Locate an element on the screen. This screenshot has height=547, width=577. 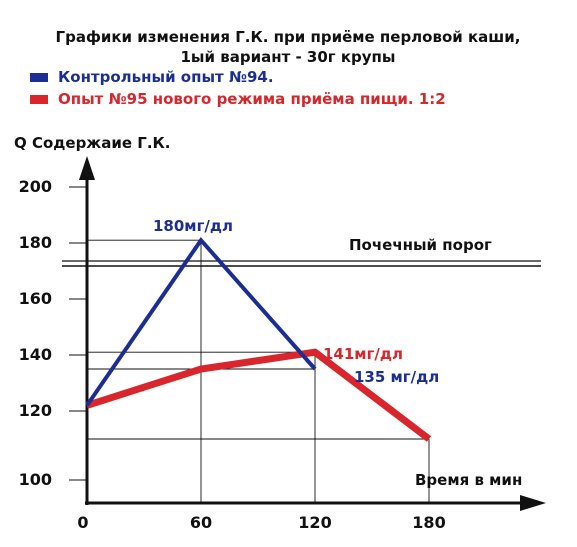
x-tick-label: 120 is located at coordinates (314, 522).